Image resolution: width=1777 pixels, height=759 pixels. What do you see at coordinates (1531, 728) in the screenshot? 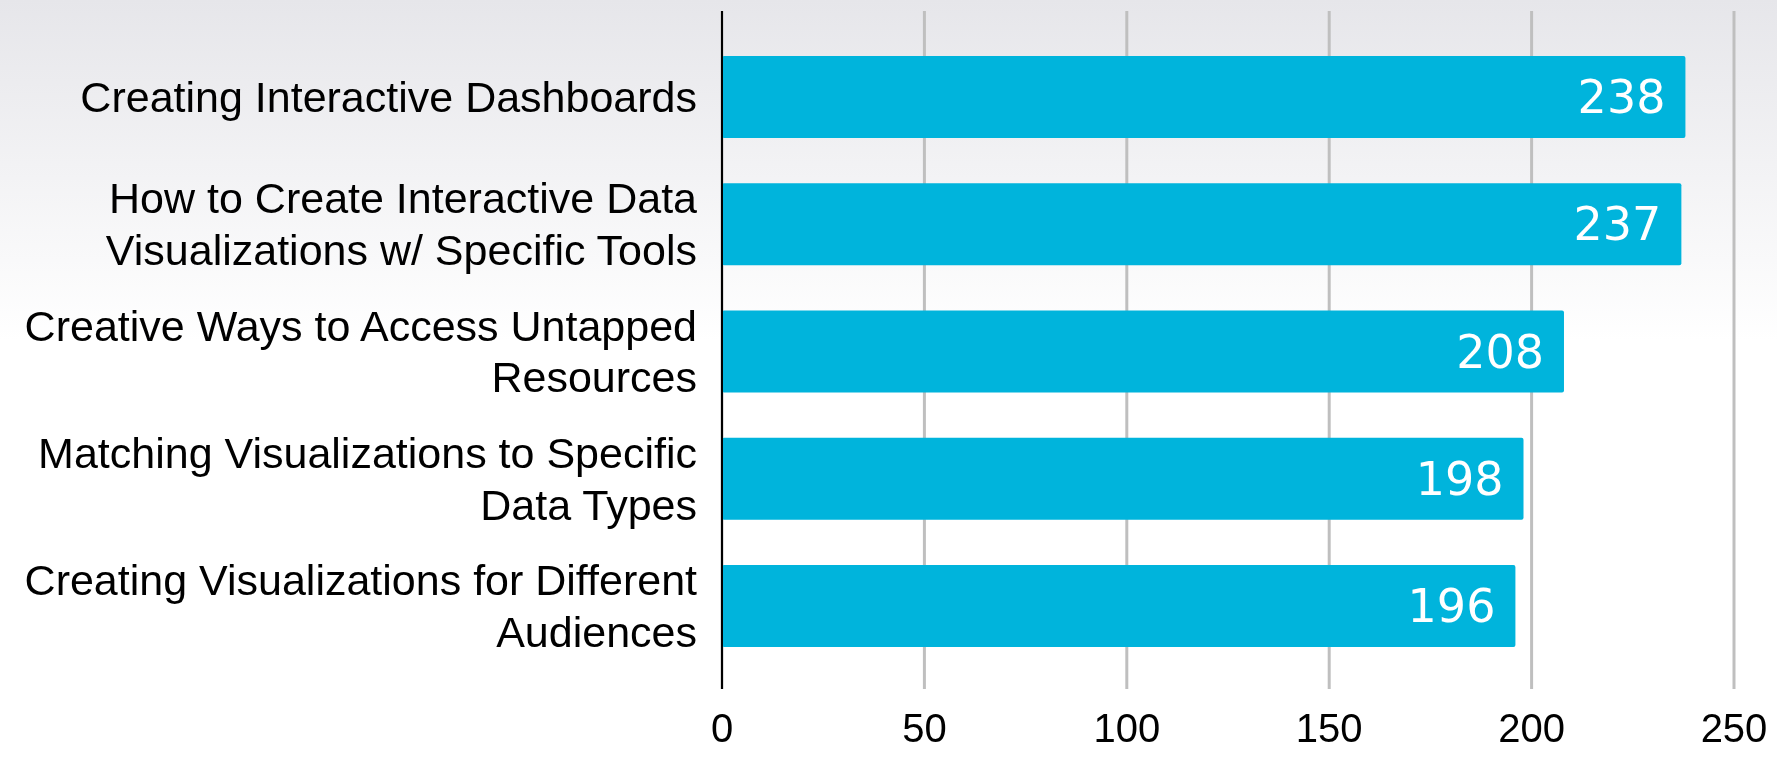
I see `x-tick-label: 200` at bounding box center [1531, 728].